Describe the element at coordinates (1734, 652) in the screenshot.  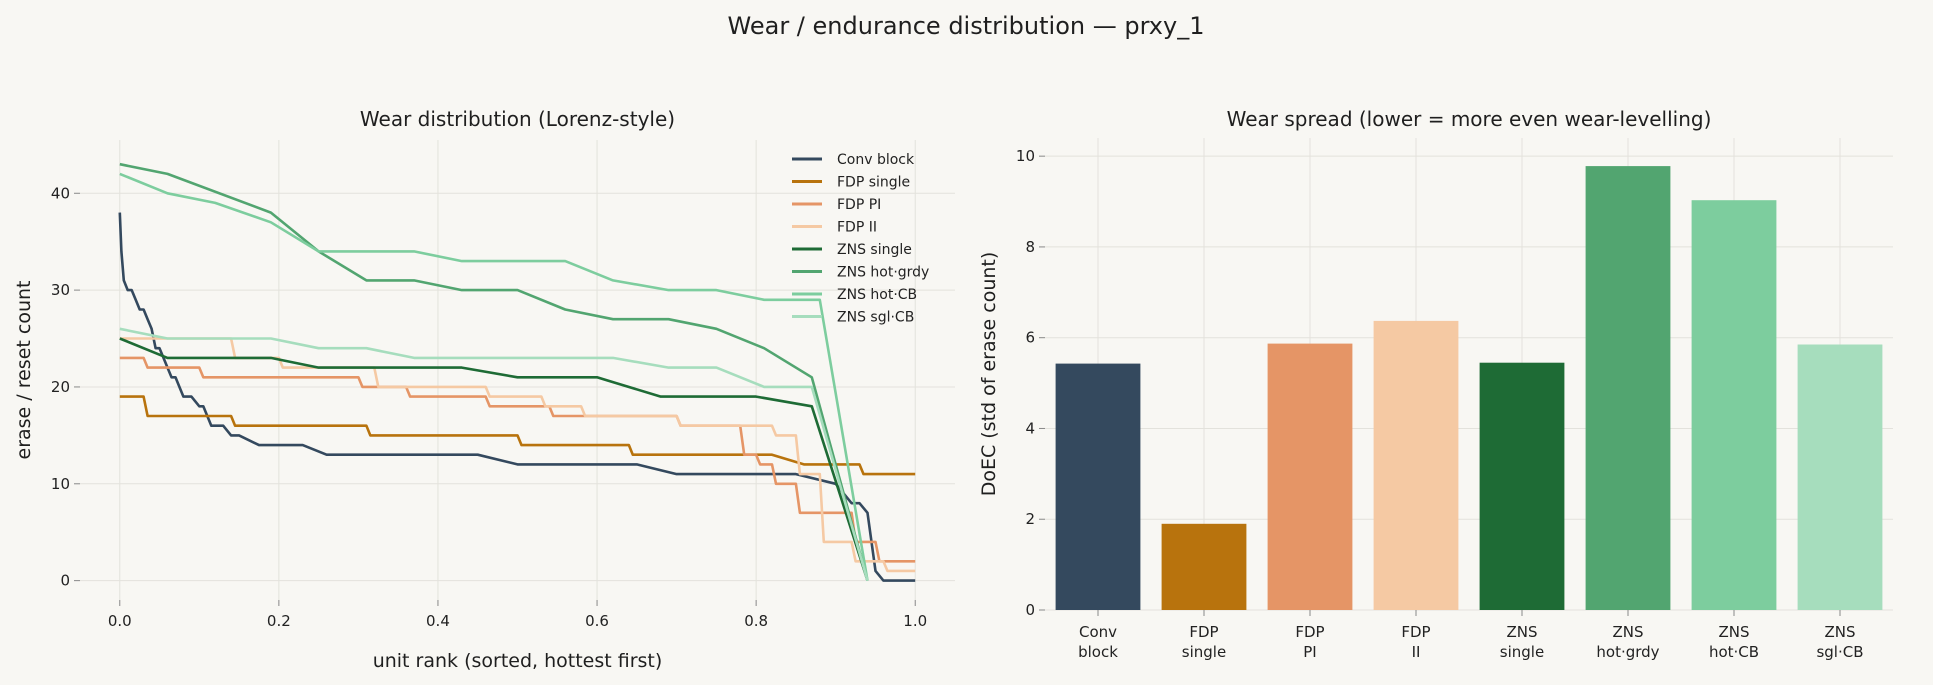
I see `category-label-6: hot·CB` at that location.